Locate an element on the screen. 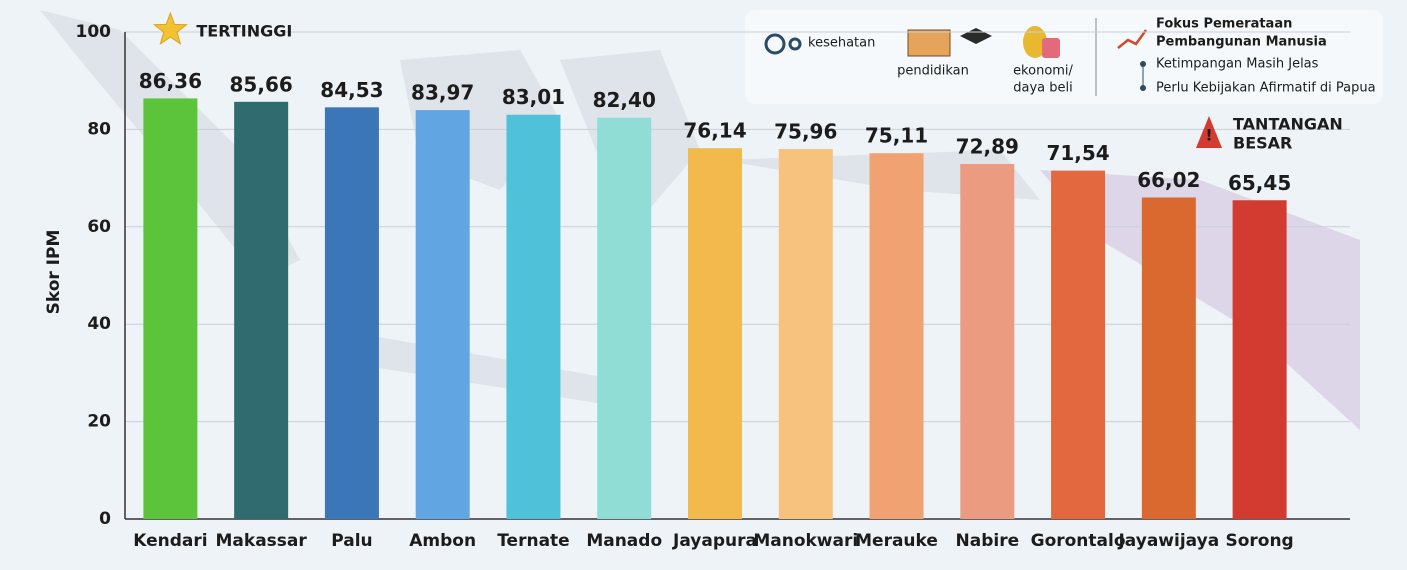 This screenshot has height=570, width=1407. info-panel-box is located at coordinates (1064, 57).